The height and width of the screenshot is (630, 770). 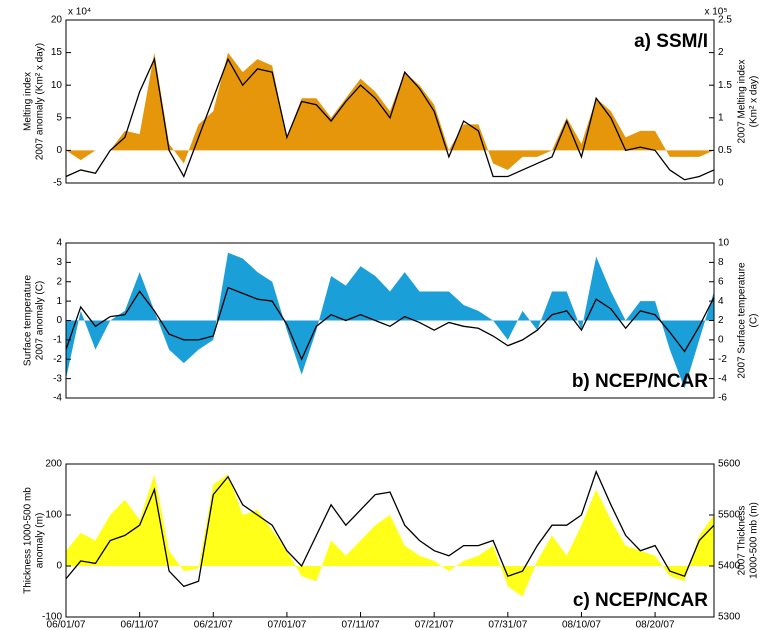 I want to click on x-tick-label: 08/10/07, so click(x=581, y=625).